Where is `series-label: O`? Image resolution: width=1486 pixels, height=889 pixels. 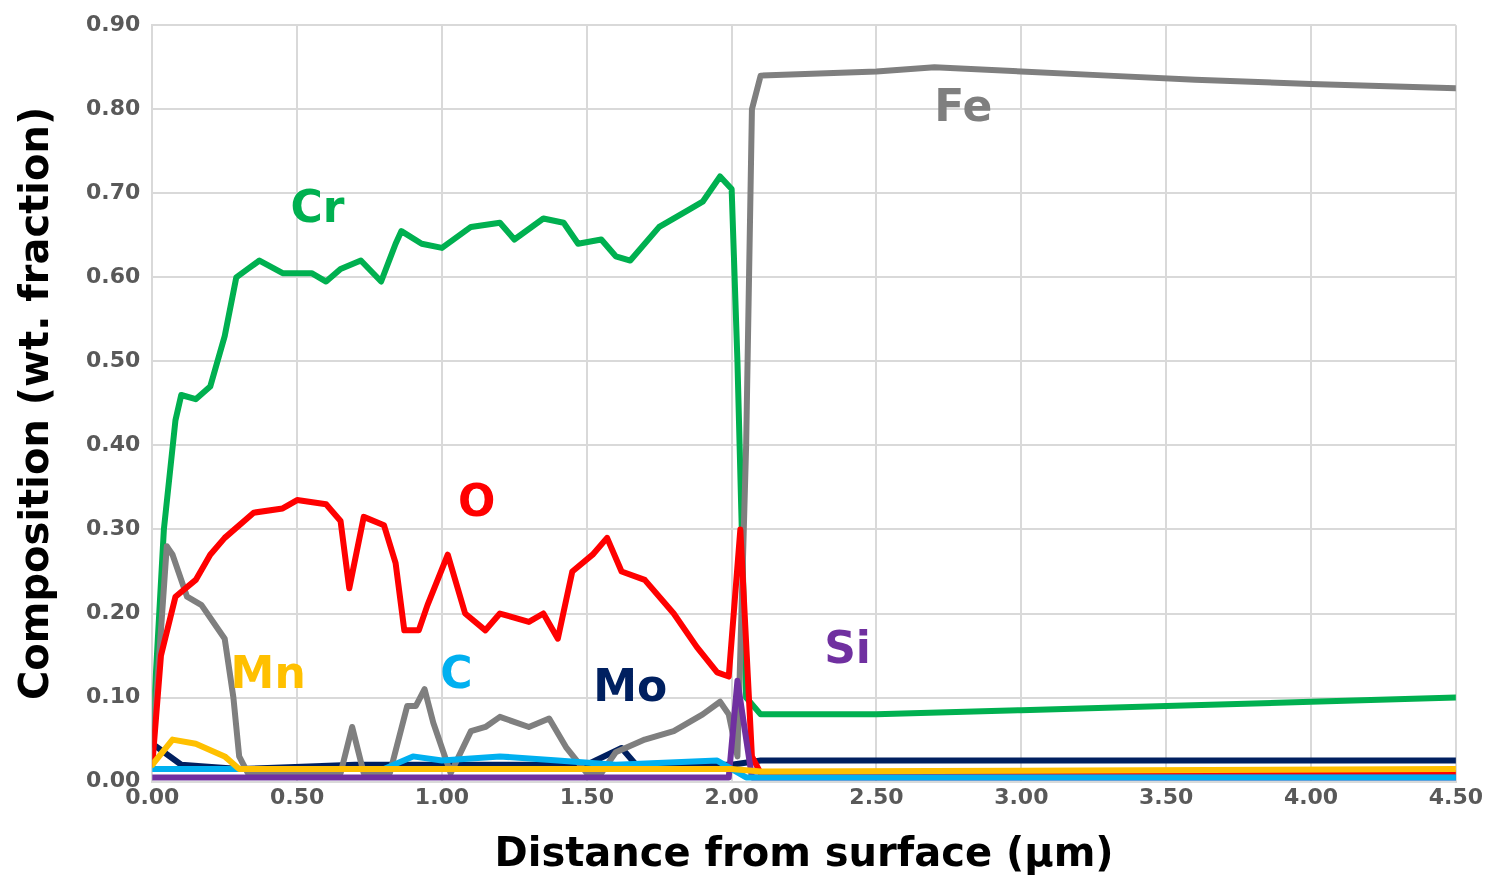 series-label: O is located at coordinates (477, 500).